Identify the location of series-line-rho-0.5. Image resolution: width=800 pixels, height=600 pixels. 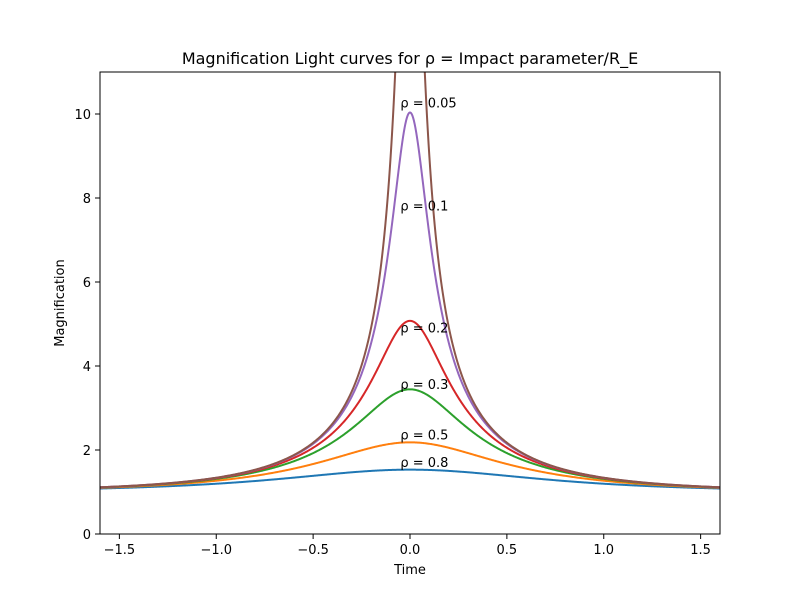
(410, 465).